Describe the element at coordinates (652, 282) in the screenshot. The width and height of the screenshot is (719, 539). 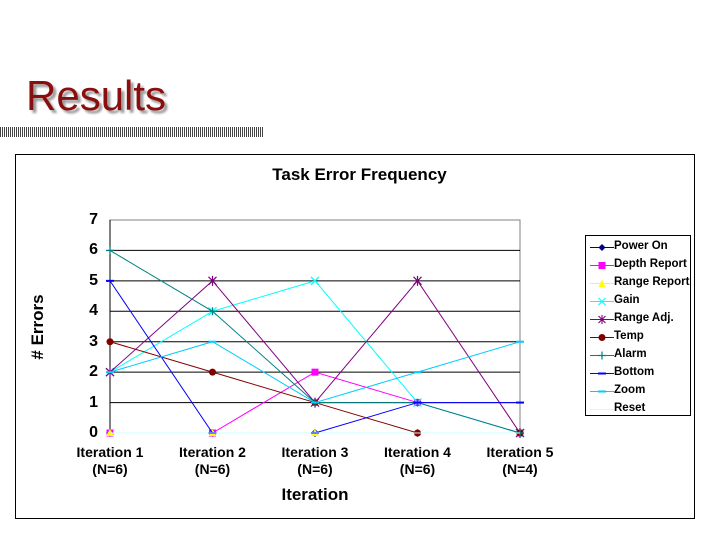
I see `legend-label: Range Report` at that location.